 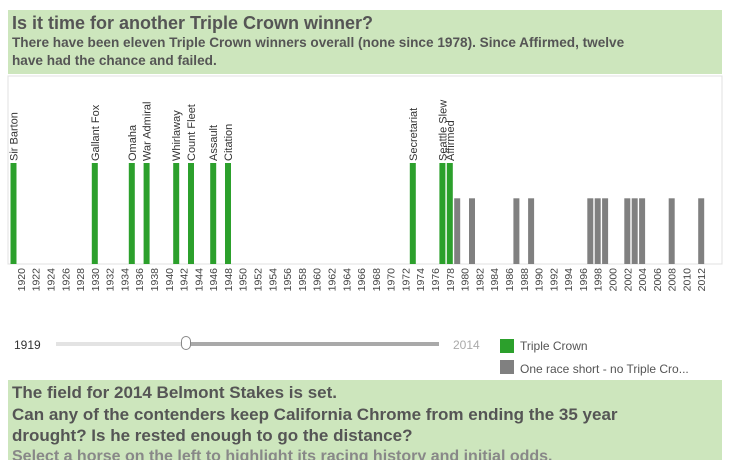 What do you see at coordinates (133, 142) in the screenshot?
I see `bar-label-omaha: Omaha` at bounding box center [133, 142].